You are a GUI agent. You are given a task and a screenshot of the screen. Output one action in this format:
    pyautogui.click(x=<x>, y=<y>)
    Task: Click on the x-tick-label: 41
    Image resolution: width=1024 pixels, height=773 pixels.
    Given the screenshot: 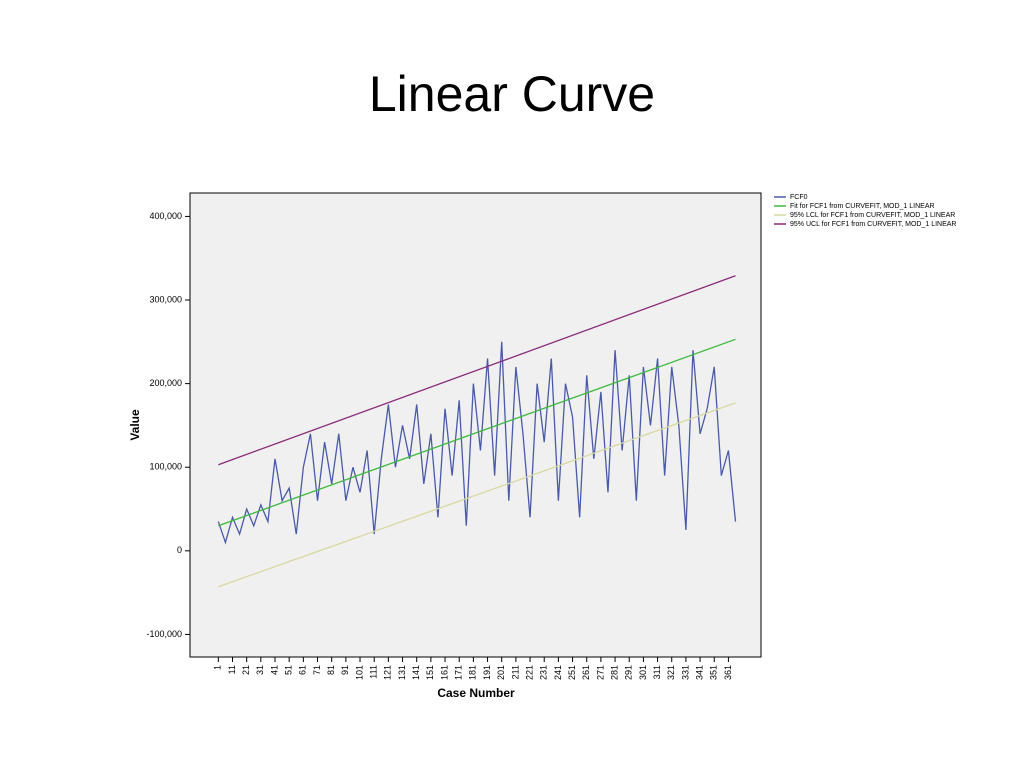 What is the action you would take?
    pyautogui.click(x=274, y=670)
    